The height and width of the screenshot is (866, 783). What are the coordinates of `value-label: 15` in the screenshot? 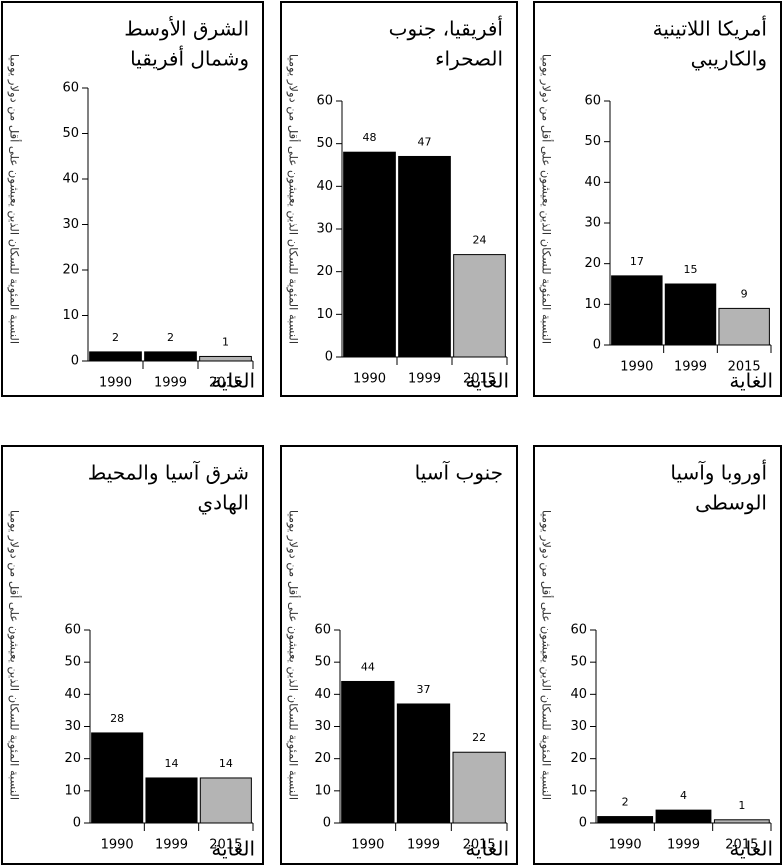 It's located at (691, 269).